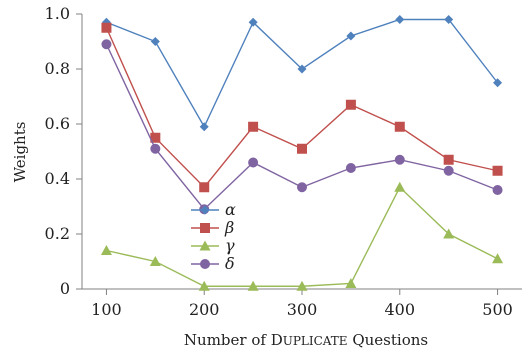  Describe the element at coordinates (400, 309) in the screenshot. I see `x-tick-label: 400` at that location.